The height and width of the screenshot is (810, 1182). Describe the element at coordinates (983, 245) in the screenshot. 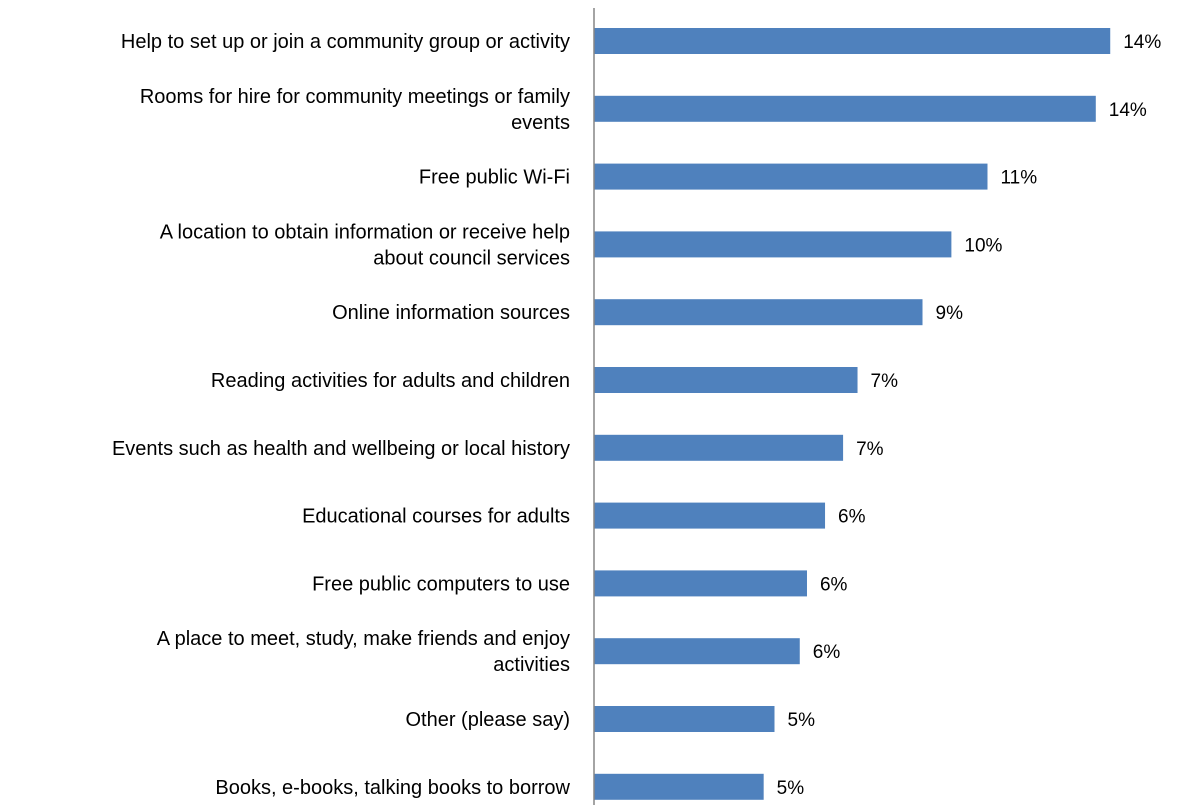

I see `value-label-4: 10%` at that location.